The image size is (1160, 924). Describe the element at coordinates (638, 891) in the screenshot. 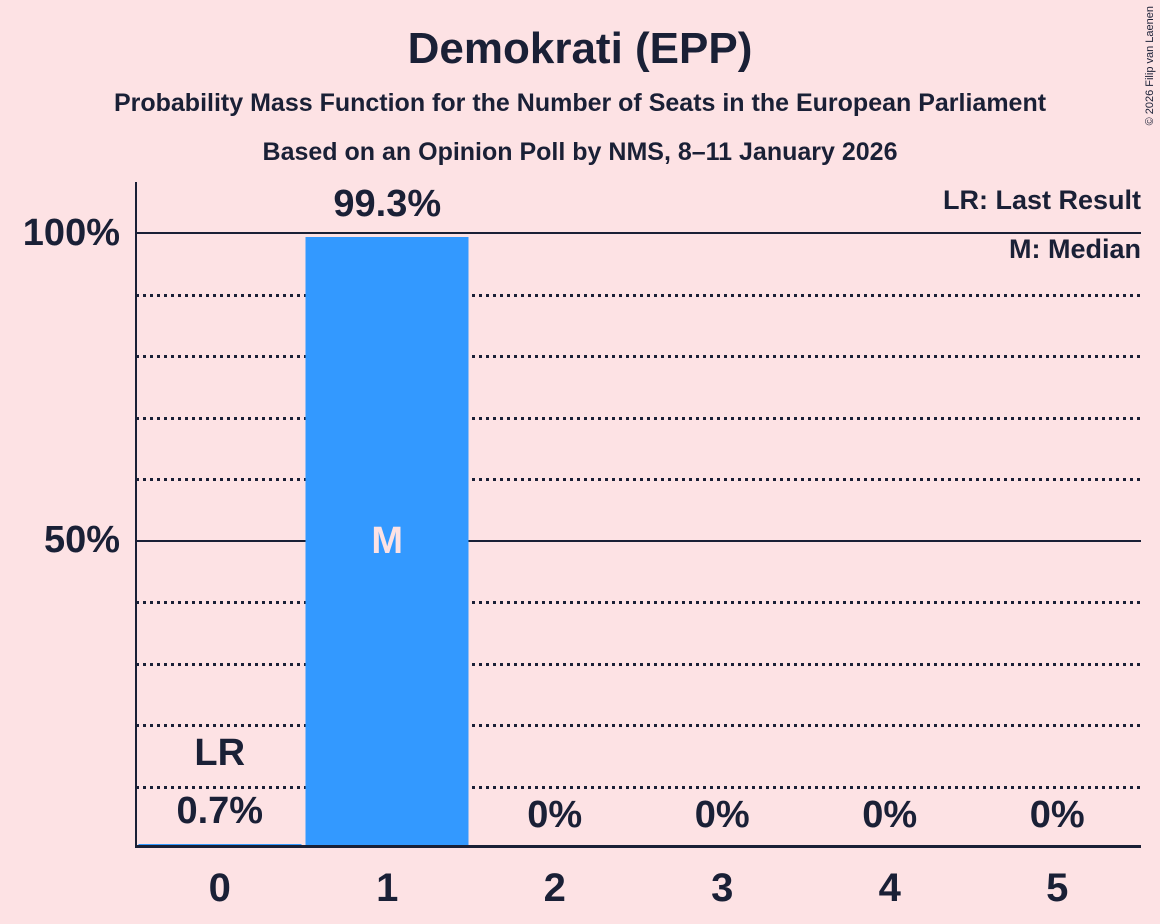

I see `x-axis-labels-row: 0 1 2 3 4 5` at that location.